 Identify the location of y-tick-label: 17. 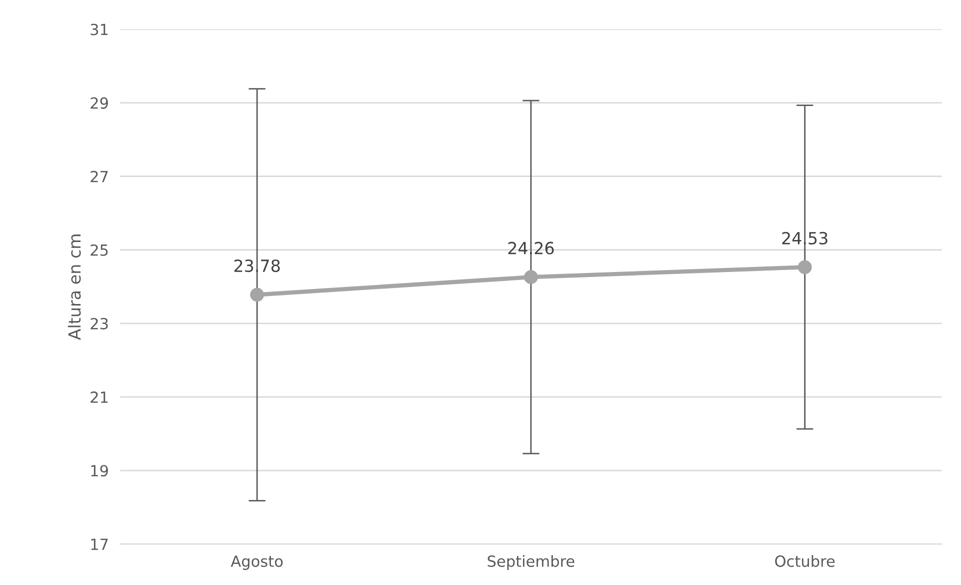
(99, 544).